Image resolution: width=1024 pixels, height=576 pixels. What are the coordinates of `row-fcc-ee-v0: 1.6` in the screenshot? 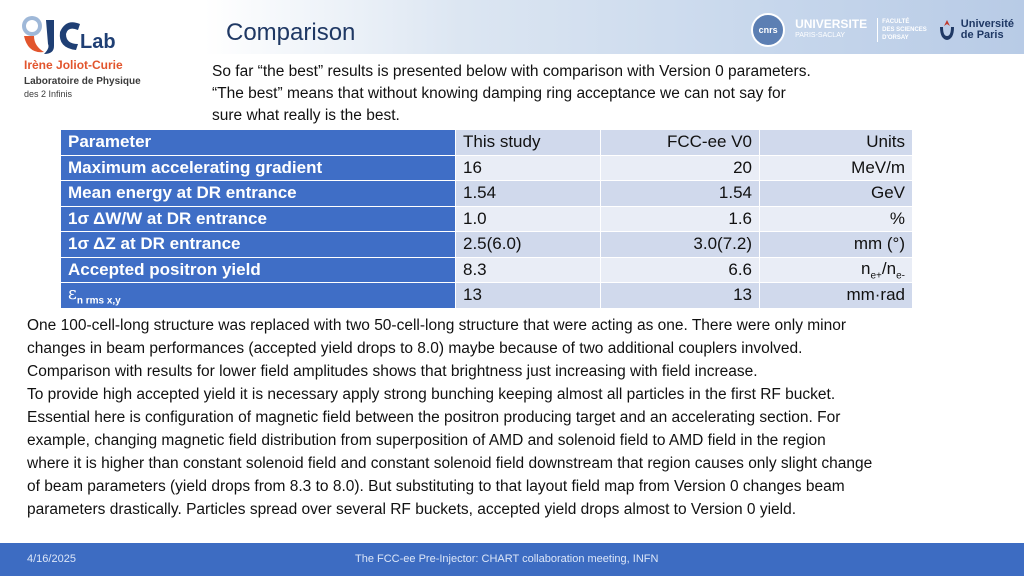 It's located at (680, 218).